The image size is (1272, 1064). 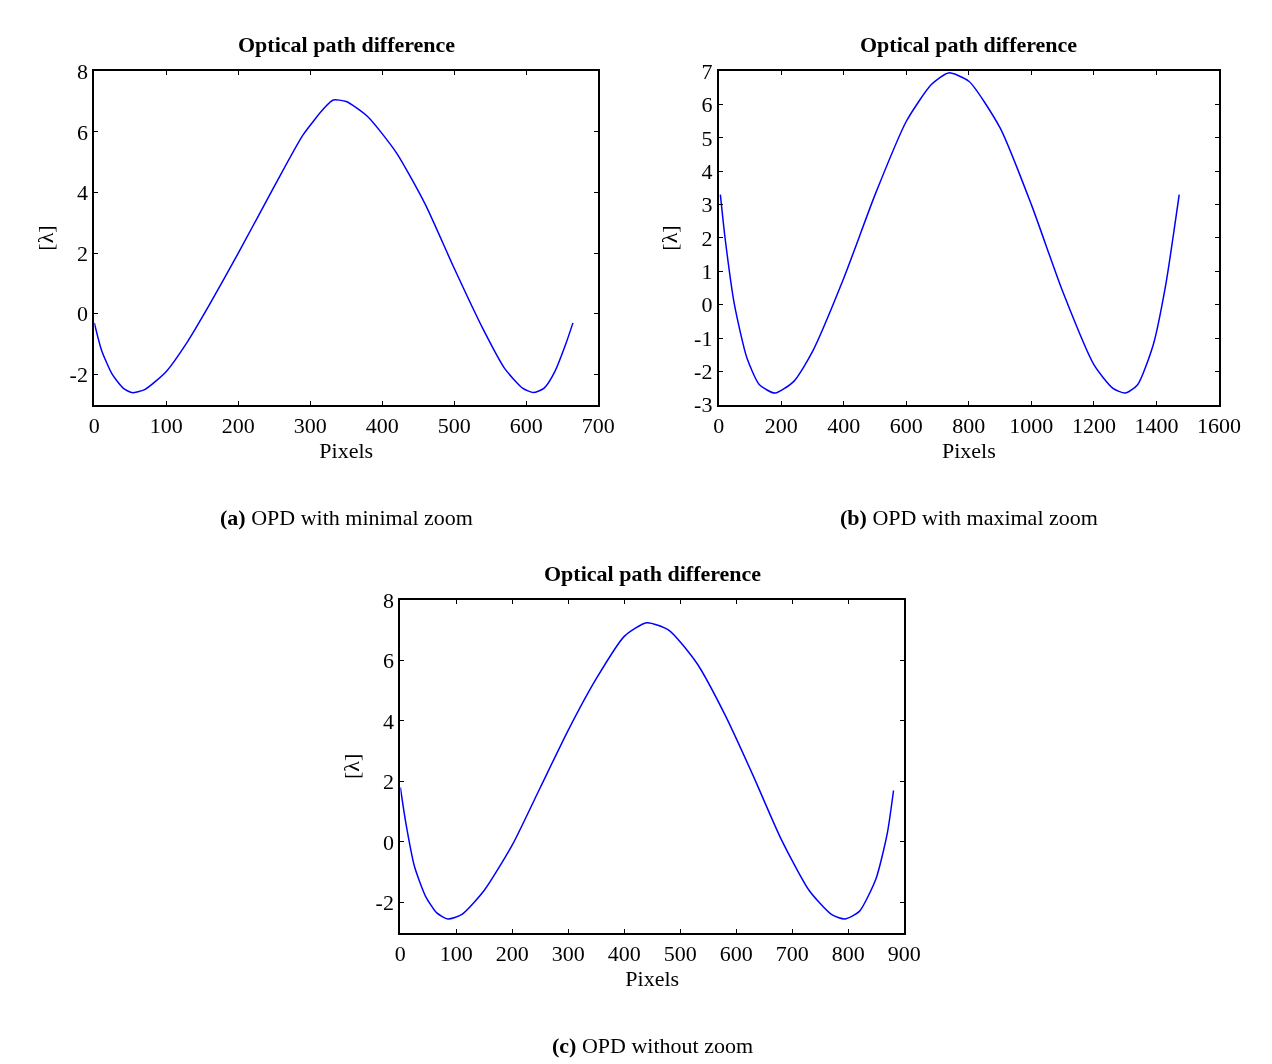 What do you see at coordinates (703, 338) in the screenshot?
I see `y-tick-label: -1` at bounding box center [703, 338].